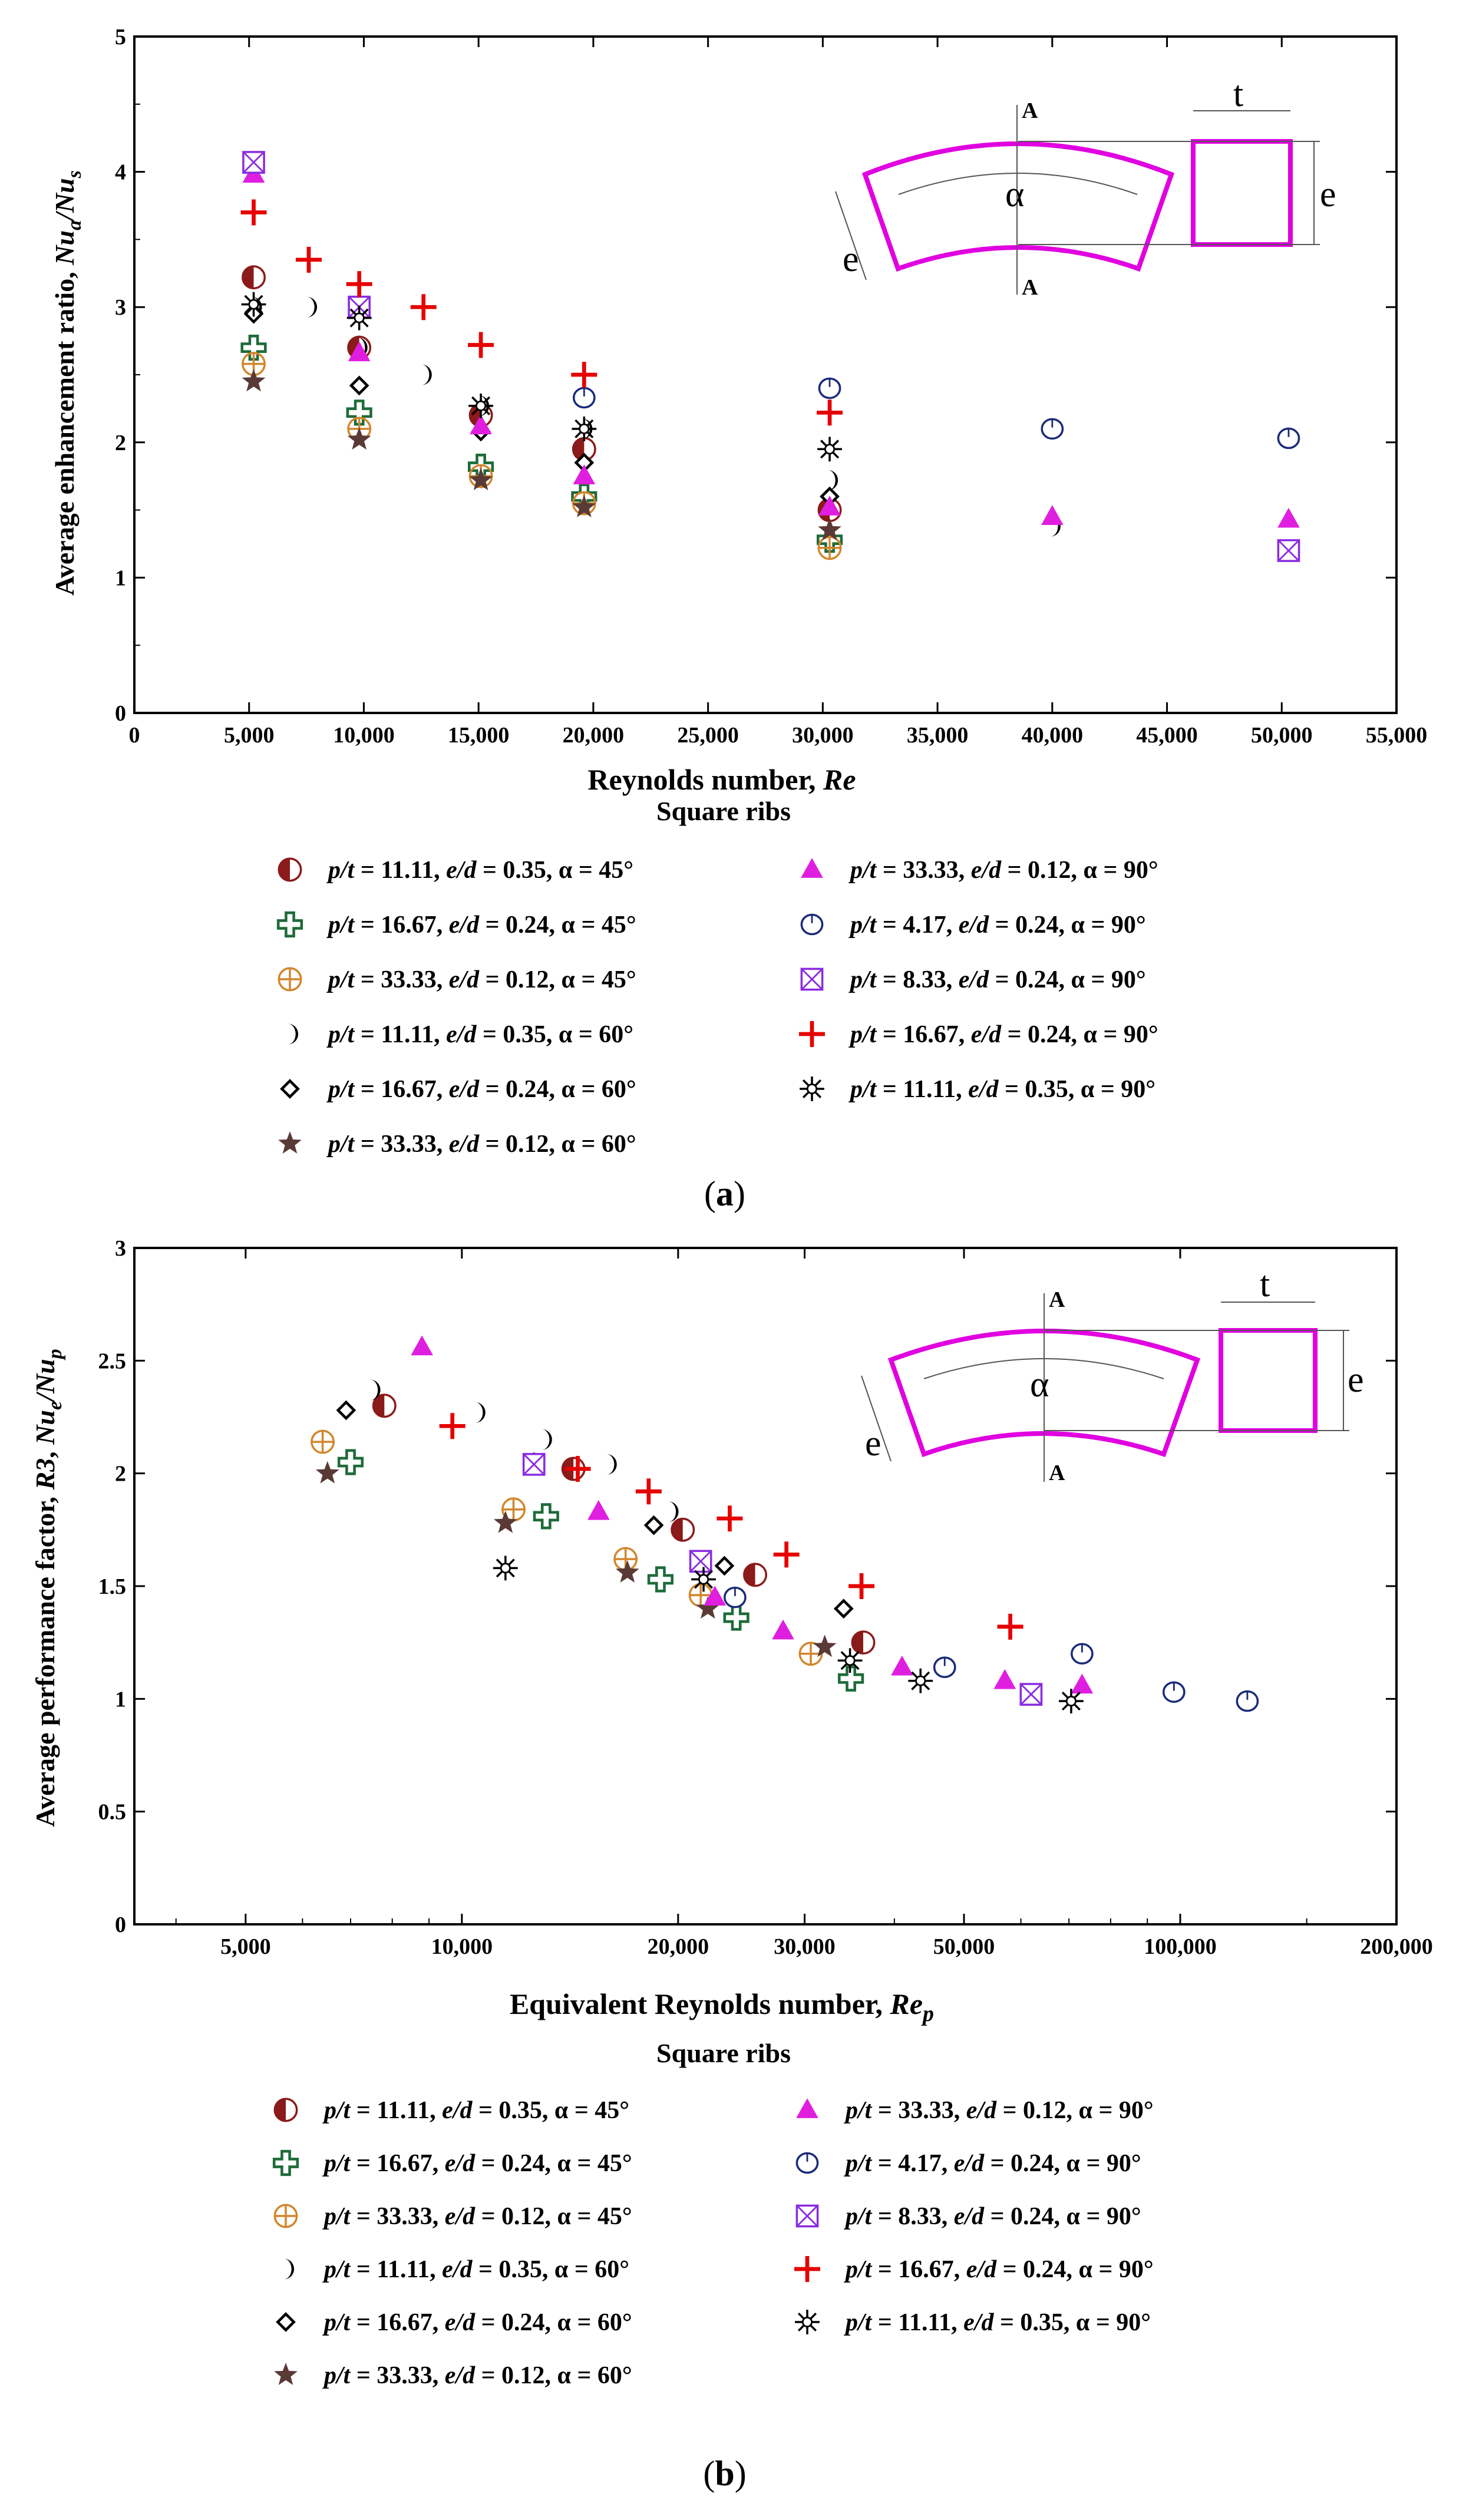 This screenshot has width=1466, height=2520. I want to click on panel-b-ytick-label: 2.5, so click(112, 1361).